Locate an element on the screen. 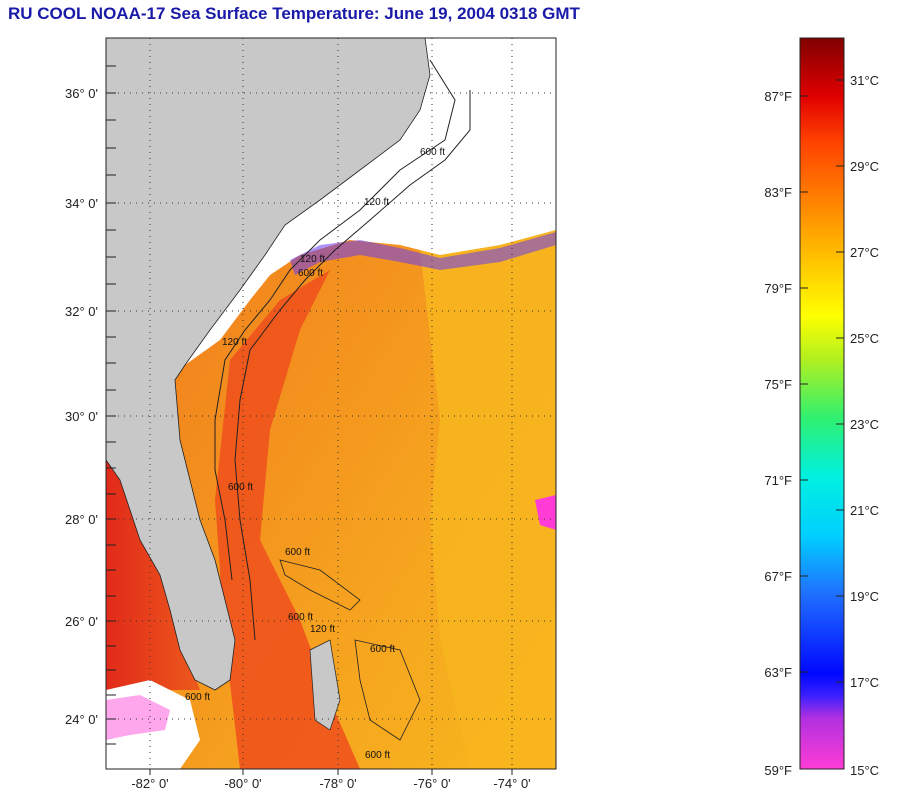 This screenshot has width=897, height=793. lon-label: -82° 0' is located at coordinates (149, 783).